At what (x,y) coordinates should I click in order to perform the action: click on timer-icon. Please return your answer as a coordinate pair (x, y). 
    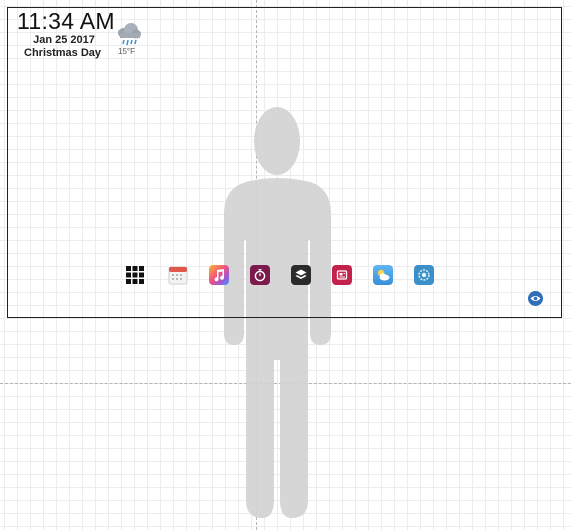
    Looking at the image, I should click on (260, 275).